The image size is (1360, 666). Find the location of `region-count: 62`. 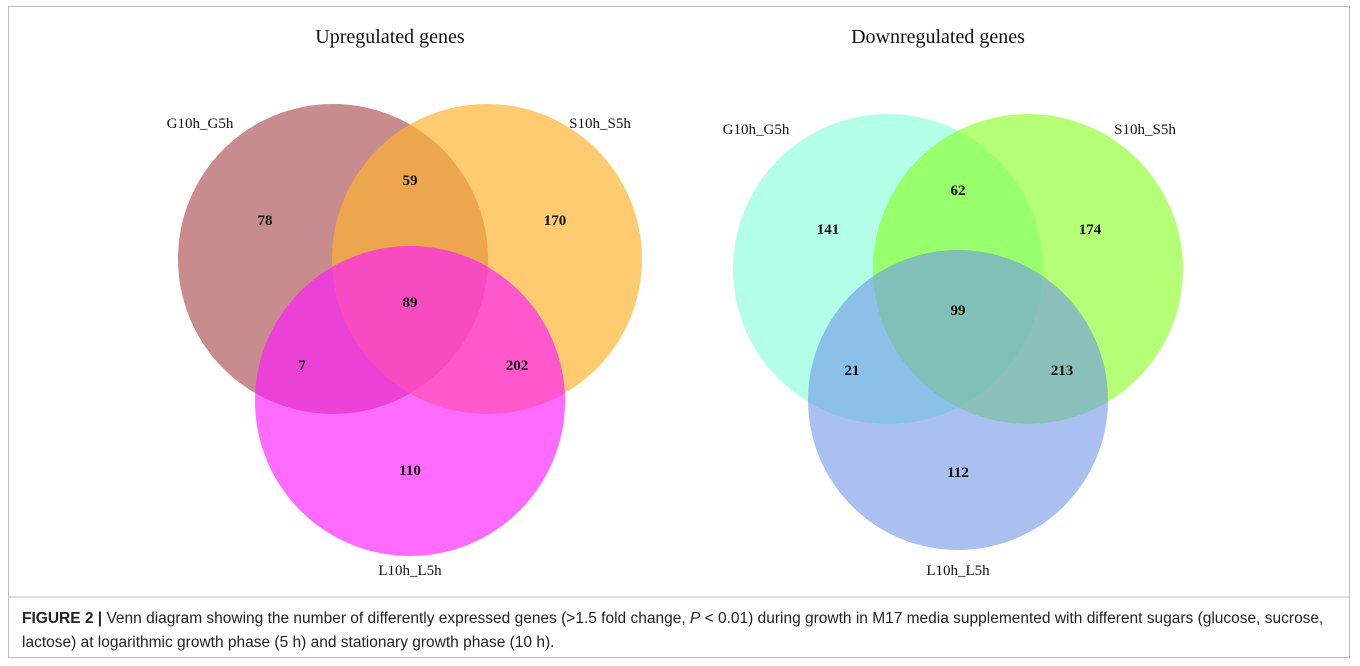

region-count: 62 is located at coordinates (958, 191).